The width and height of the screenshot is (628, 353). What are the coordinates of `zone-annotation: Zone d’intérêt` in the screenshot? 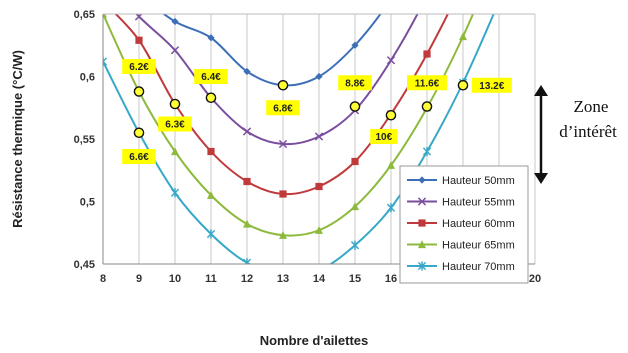 It's located at (575, 134).